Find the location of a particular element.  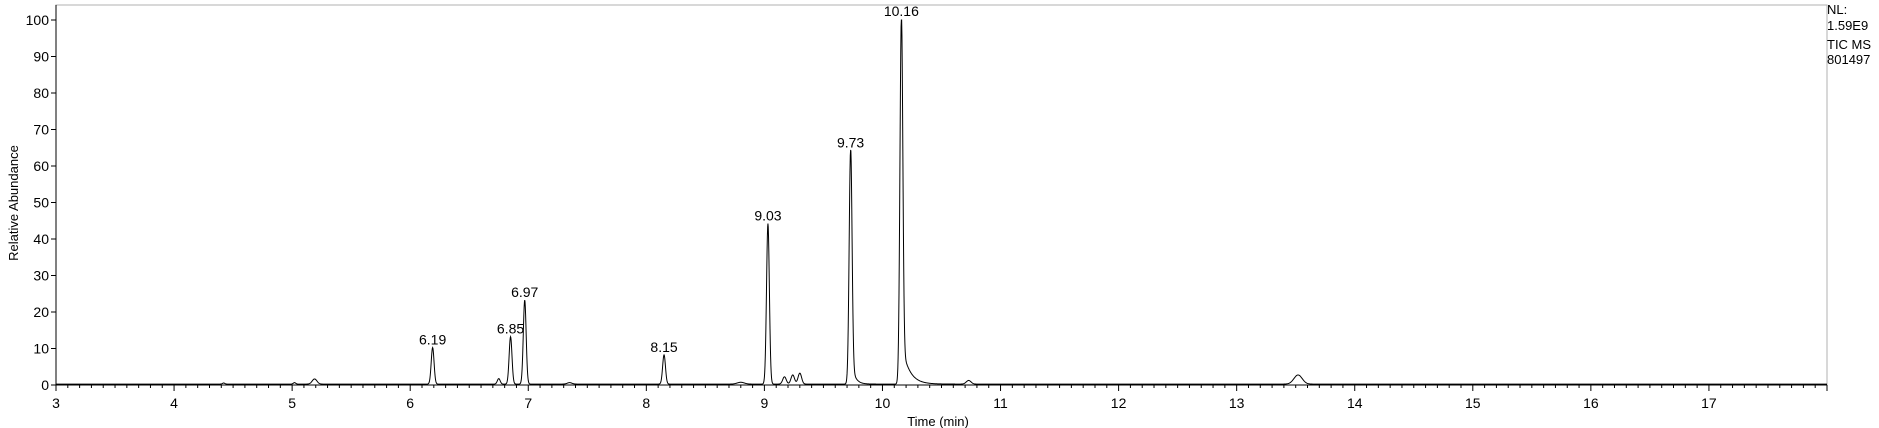

y-axis: 0 10 20 30 40 50 60 70 80 90 100 is located at coordinates (41, 199).